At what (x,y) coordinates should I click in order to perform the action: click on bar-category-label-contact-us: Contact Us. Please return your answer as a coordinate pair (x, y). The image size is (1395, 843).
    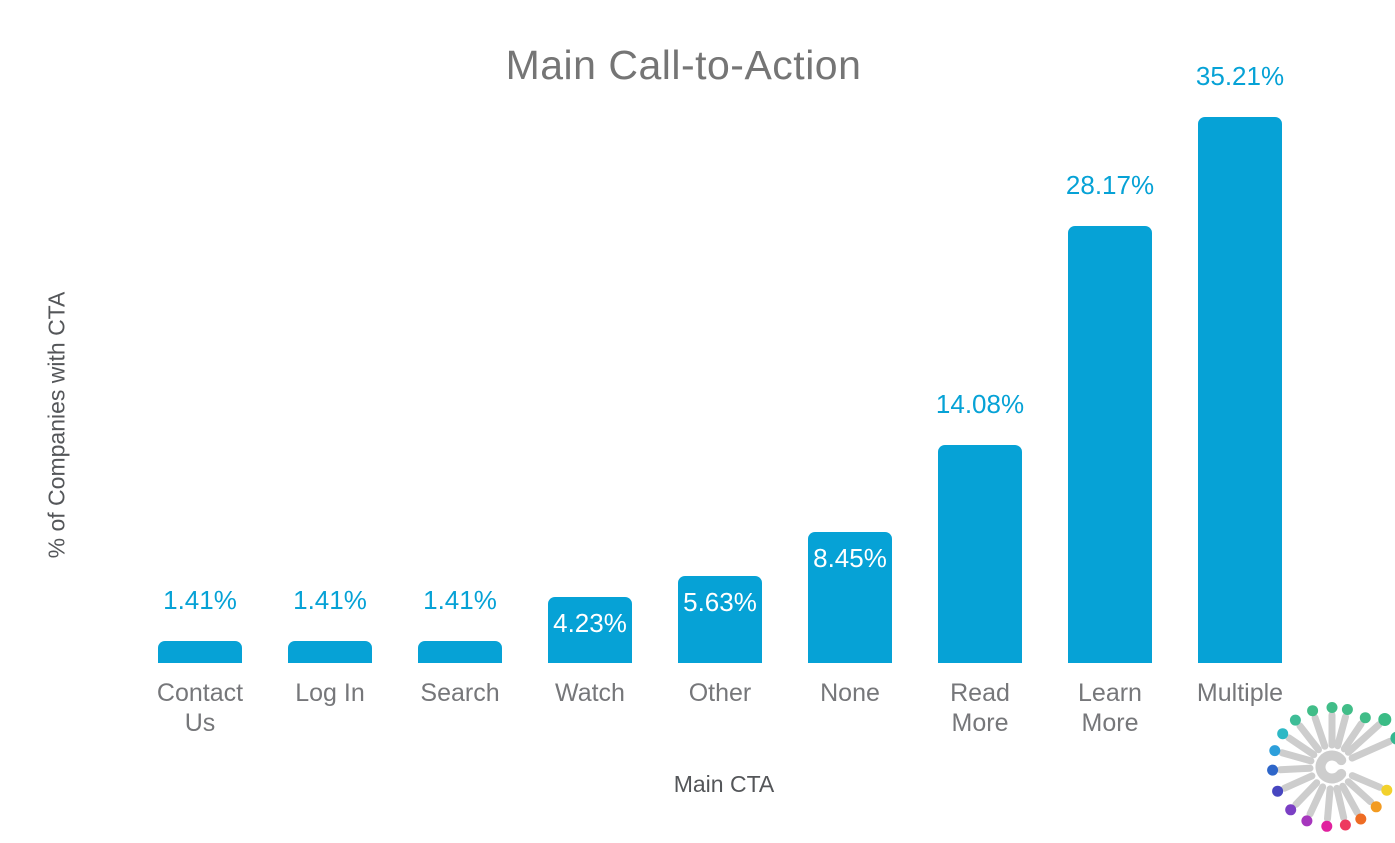
    Looking at the image, I should click on (200, 708).